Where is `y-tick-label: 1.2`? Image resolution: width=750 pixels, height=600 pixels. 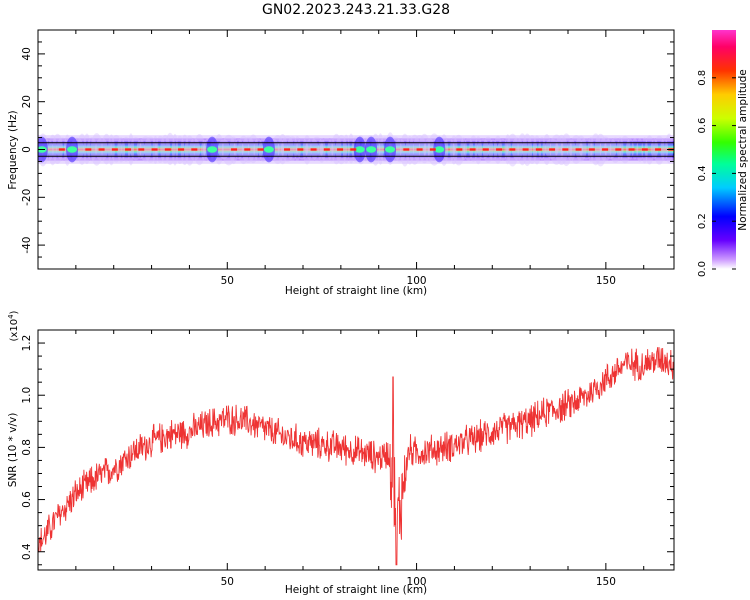
y-tick-label: 1.2 is located at coordinates (27, 343).